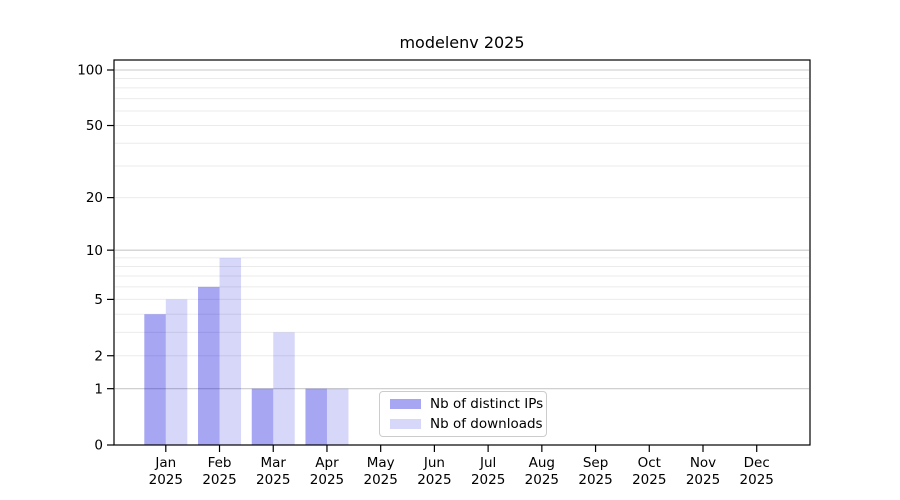 Image resolution: width=900 pixels, height=500 pixels. I want to click on x-tick-label-year-feb: 2025, so click(219, 480).